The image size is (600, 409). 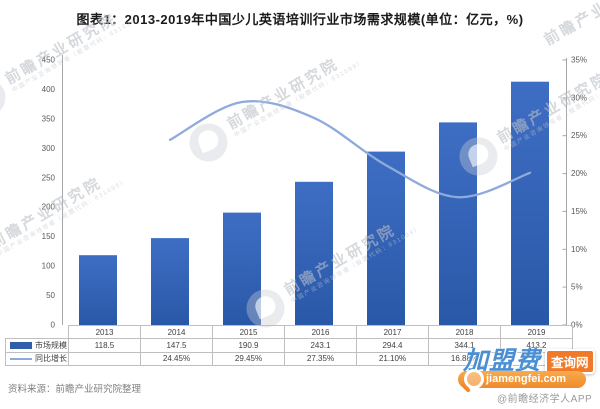 What do you see at coordinates (522, 379) in the screenshot?
I see `brand-domain-pill: jiamengfei.com` at bounding box center [522, 379].